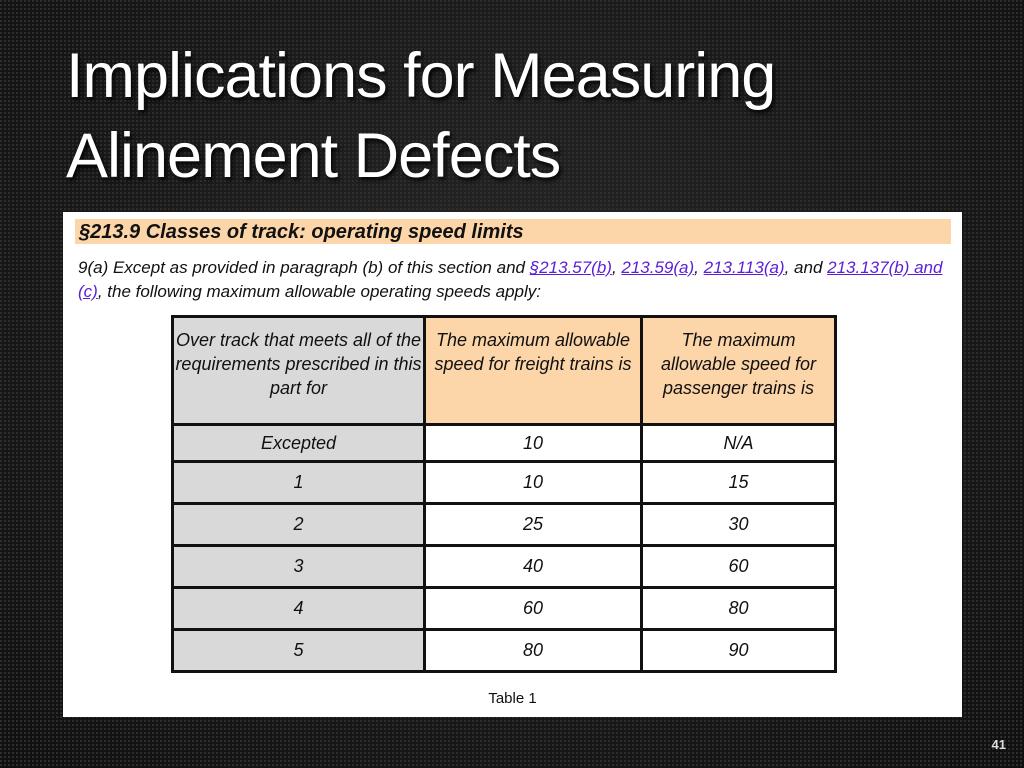 The image size is (1024, 768). What do you see at coordinates (806, 267) in the screenshot?
I see `intro-separator-3: , and` at bounding box center [806, 267].